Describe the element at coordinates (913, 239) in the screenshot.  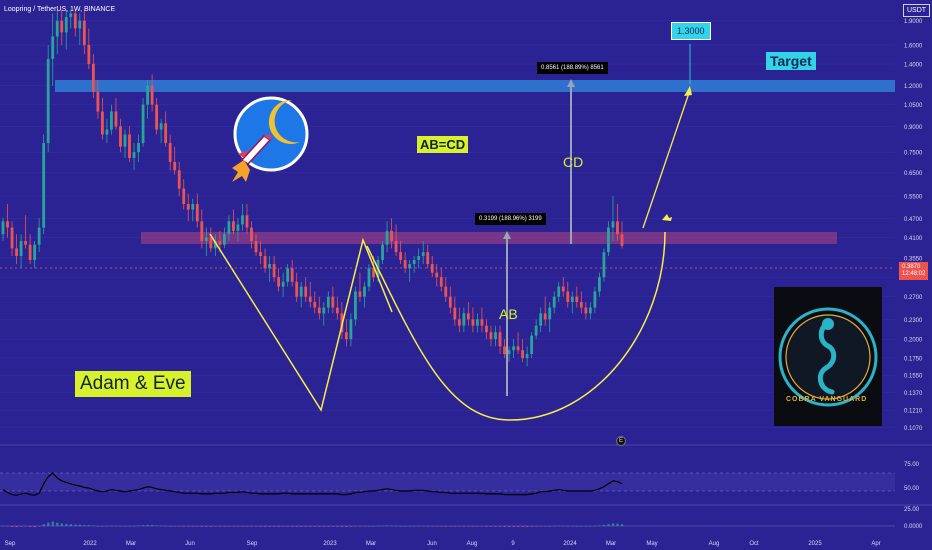
I see `price-tick-label: 0.4100` at that location.